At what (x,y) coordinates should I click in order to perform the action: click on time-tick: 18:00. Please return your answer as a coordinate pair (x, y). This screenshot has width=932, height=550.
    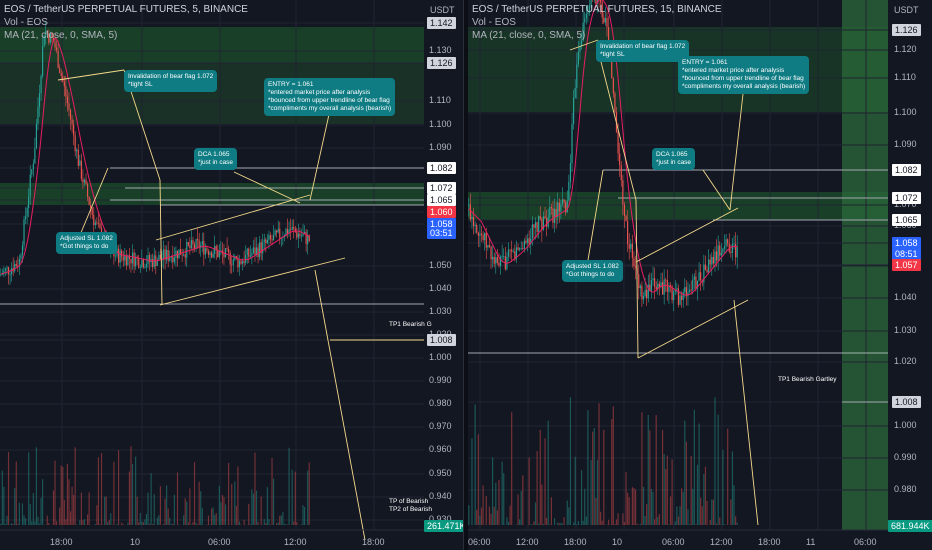
    Looking at the image, I should click on (373, 542).